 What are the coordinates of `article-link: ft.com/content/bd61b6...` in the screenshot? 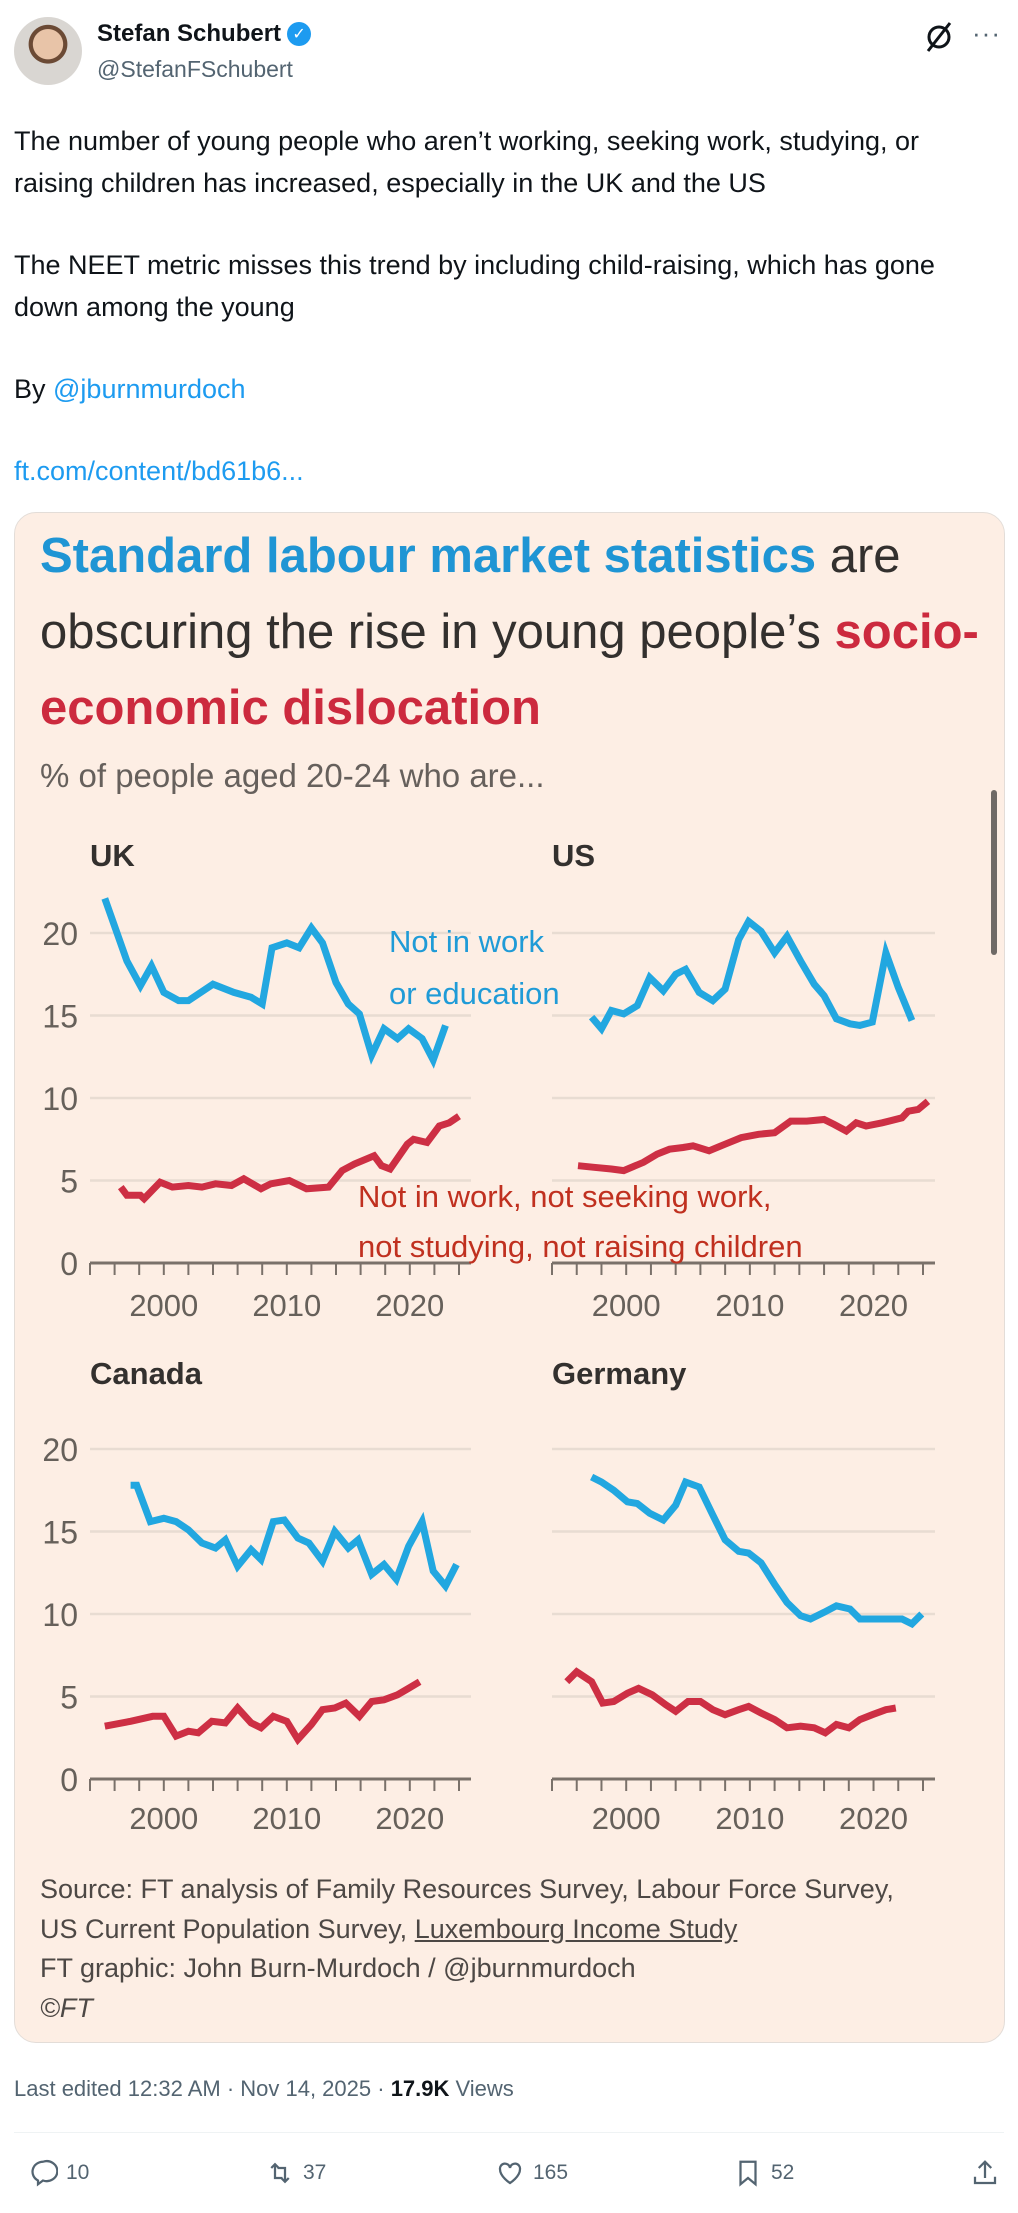 It's located at (159, 471).